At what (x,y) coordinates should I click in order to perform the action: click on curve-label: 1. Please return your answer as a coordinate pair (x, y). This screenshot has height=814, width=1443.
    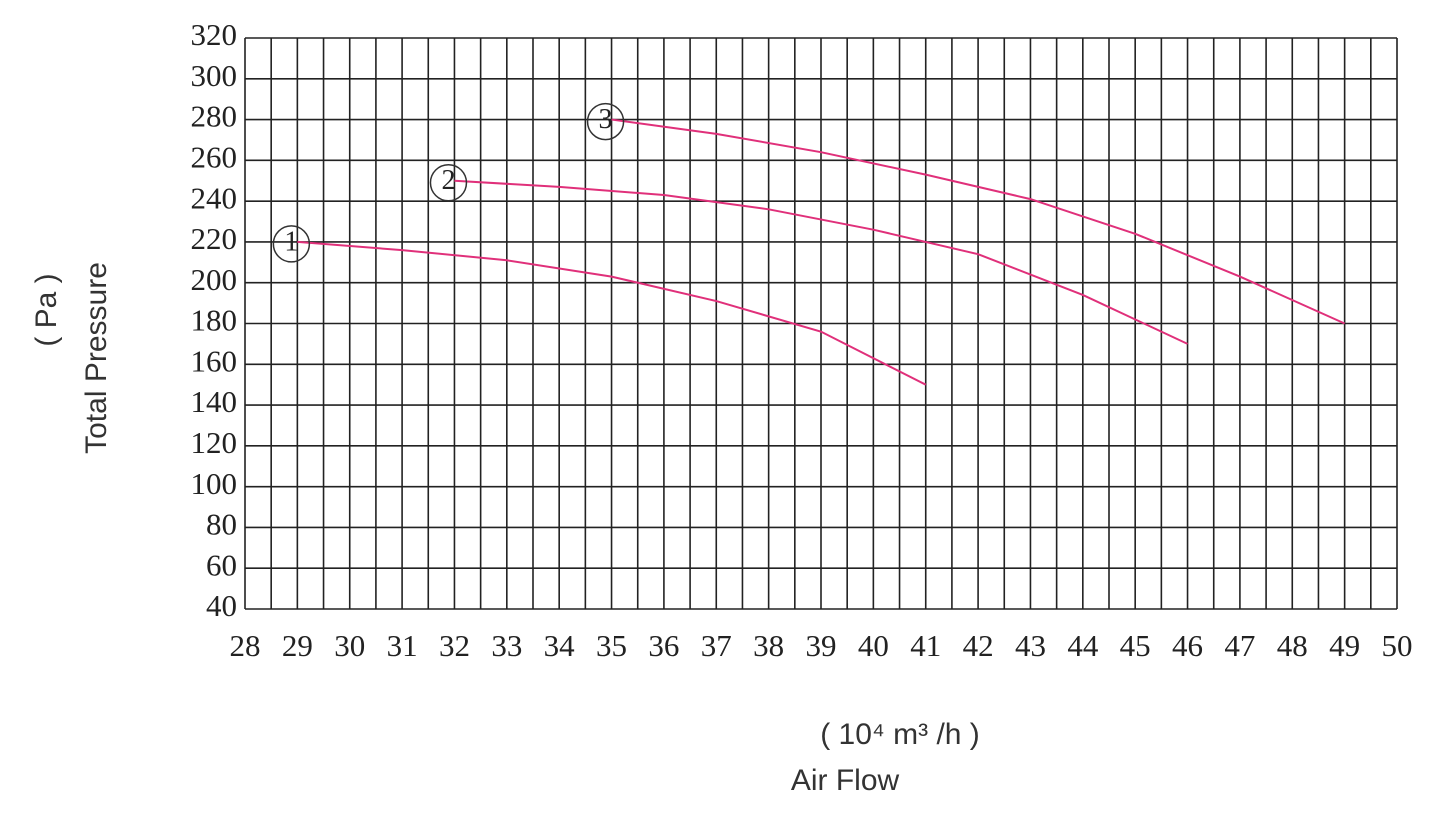
    Looking at the image, I should click on (291, 241).